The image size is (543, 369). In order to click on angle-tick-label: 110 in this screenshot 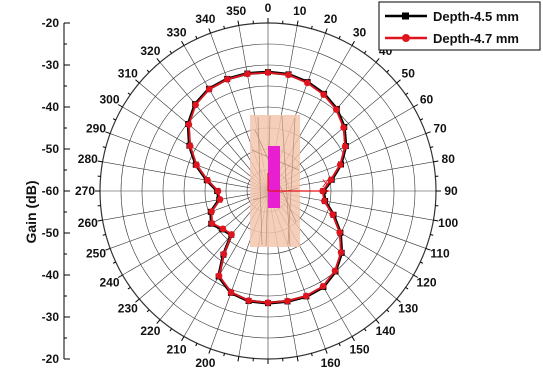, I will do `click(440, 254)`.